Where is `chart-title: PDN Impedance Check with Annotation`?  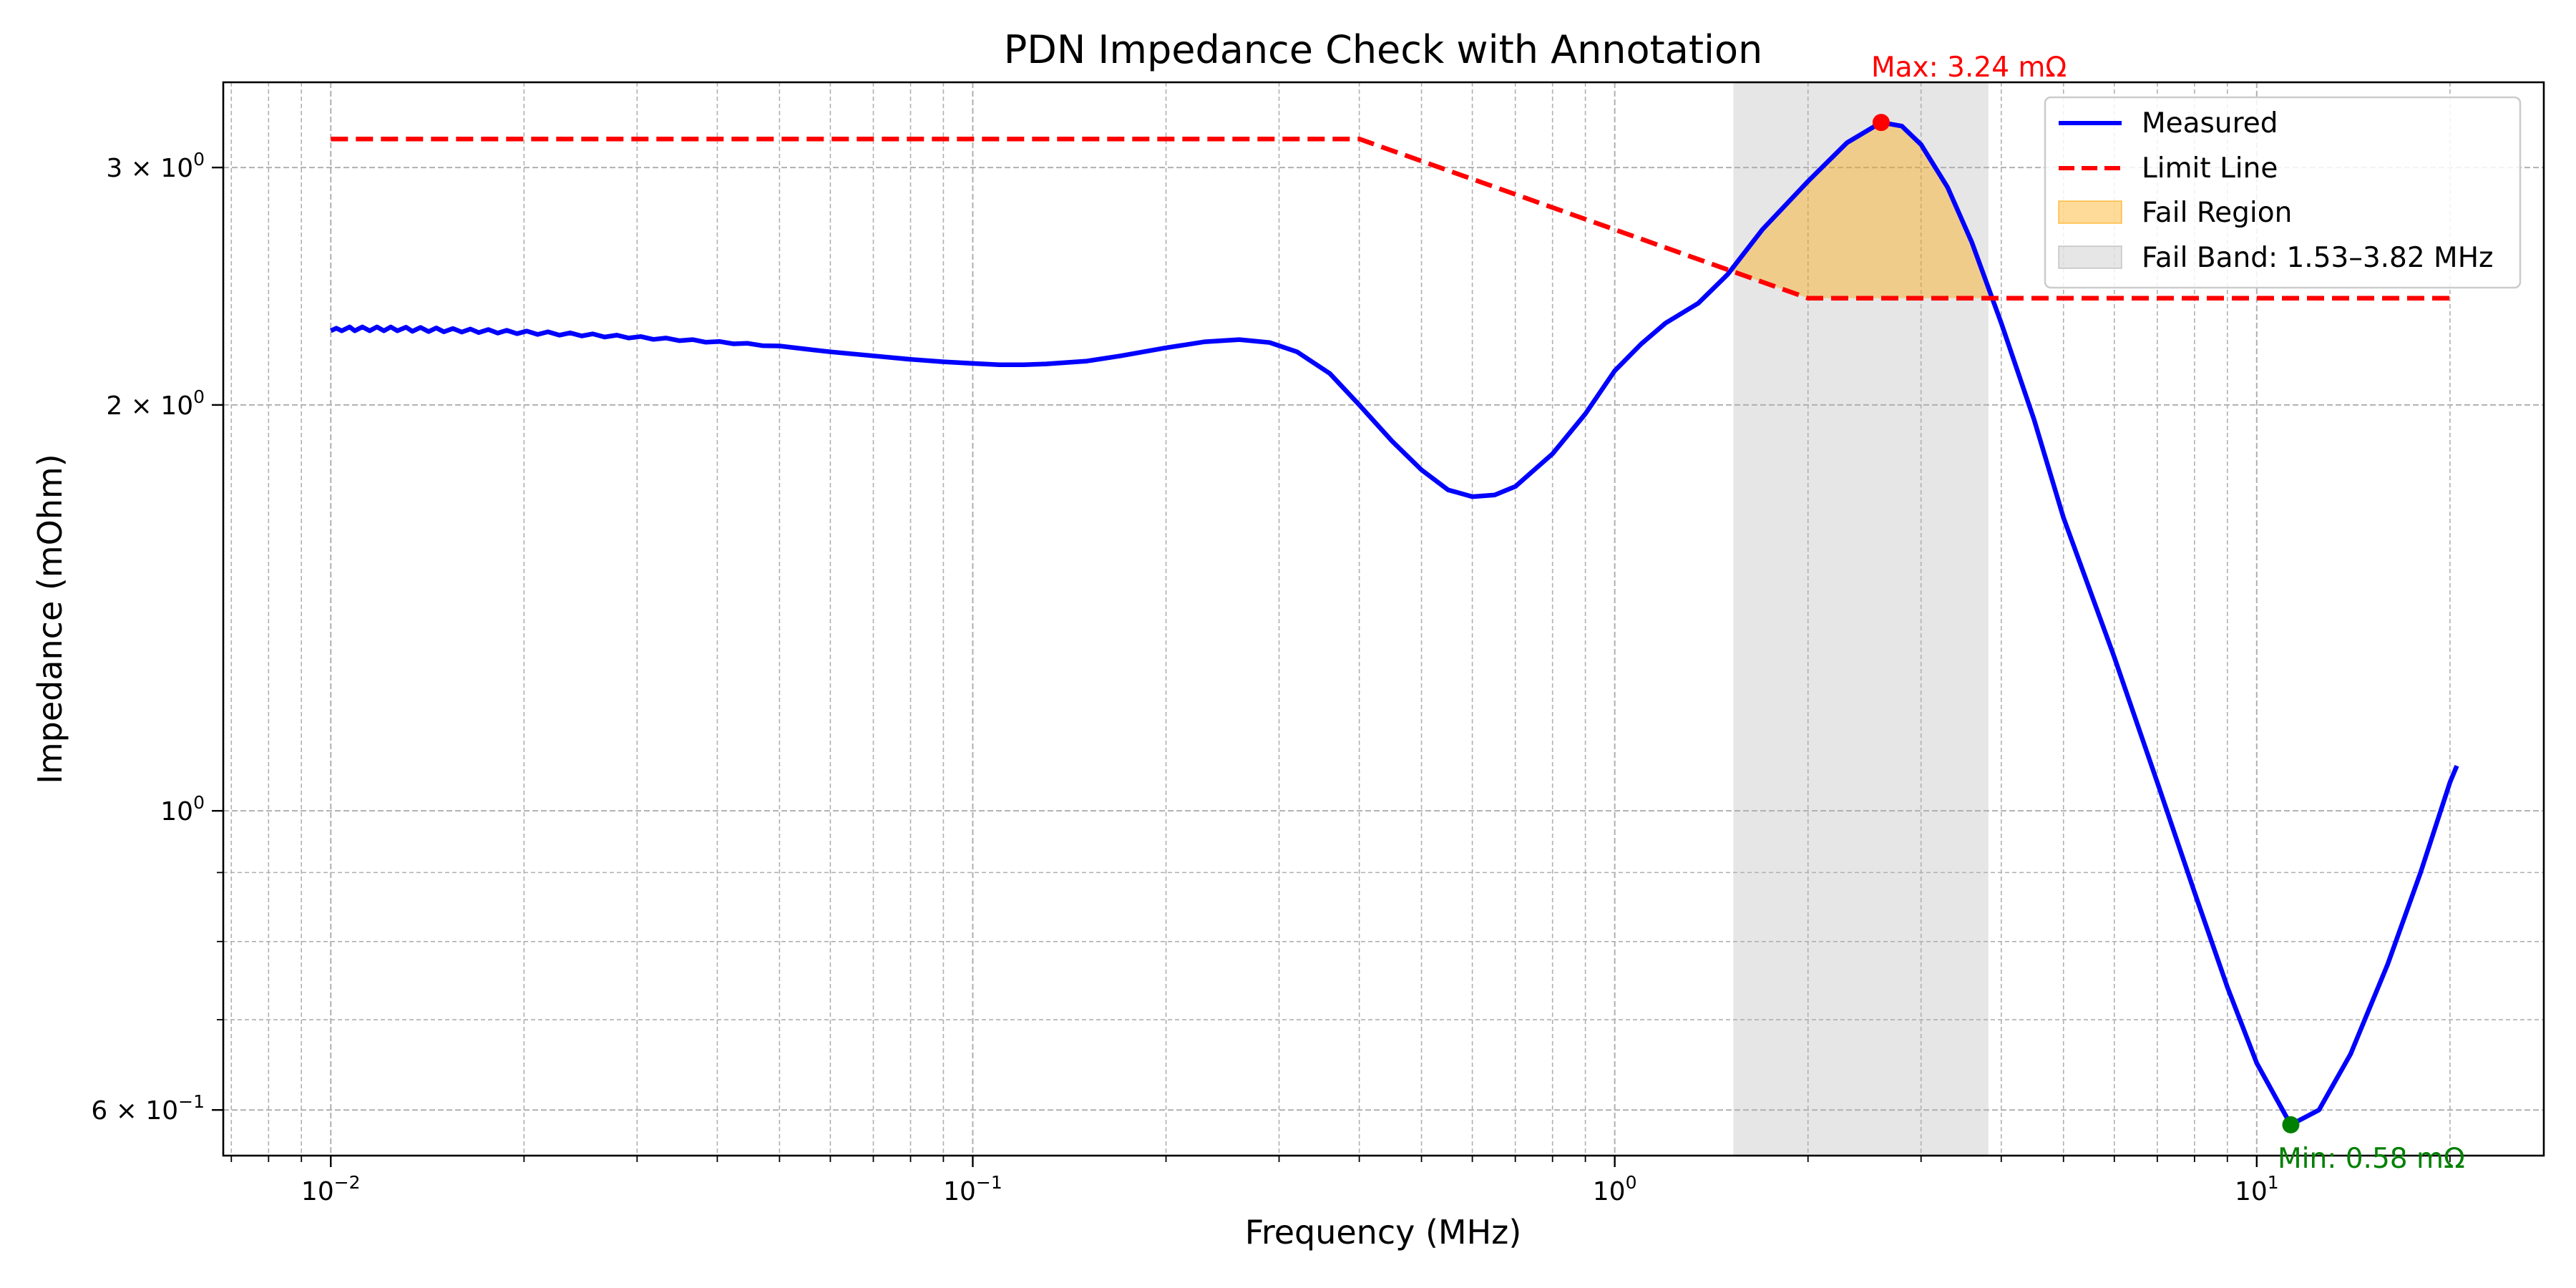 chart-title: PDN Impedance Check with Annotation is located at coordinates (1383, 49).